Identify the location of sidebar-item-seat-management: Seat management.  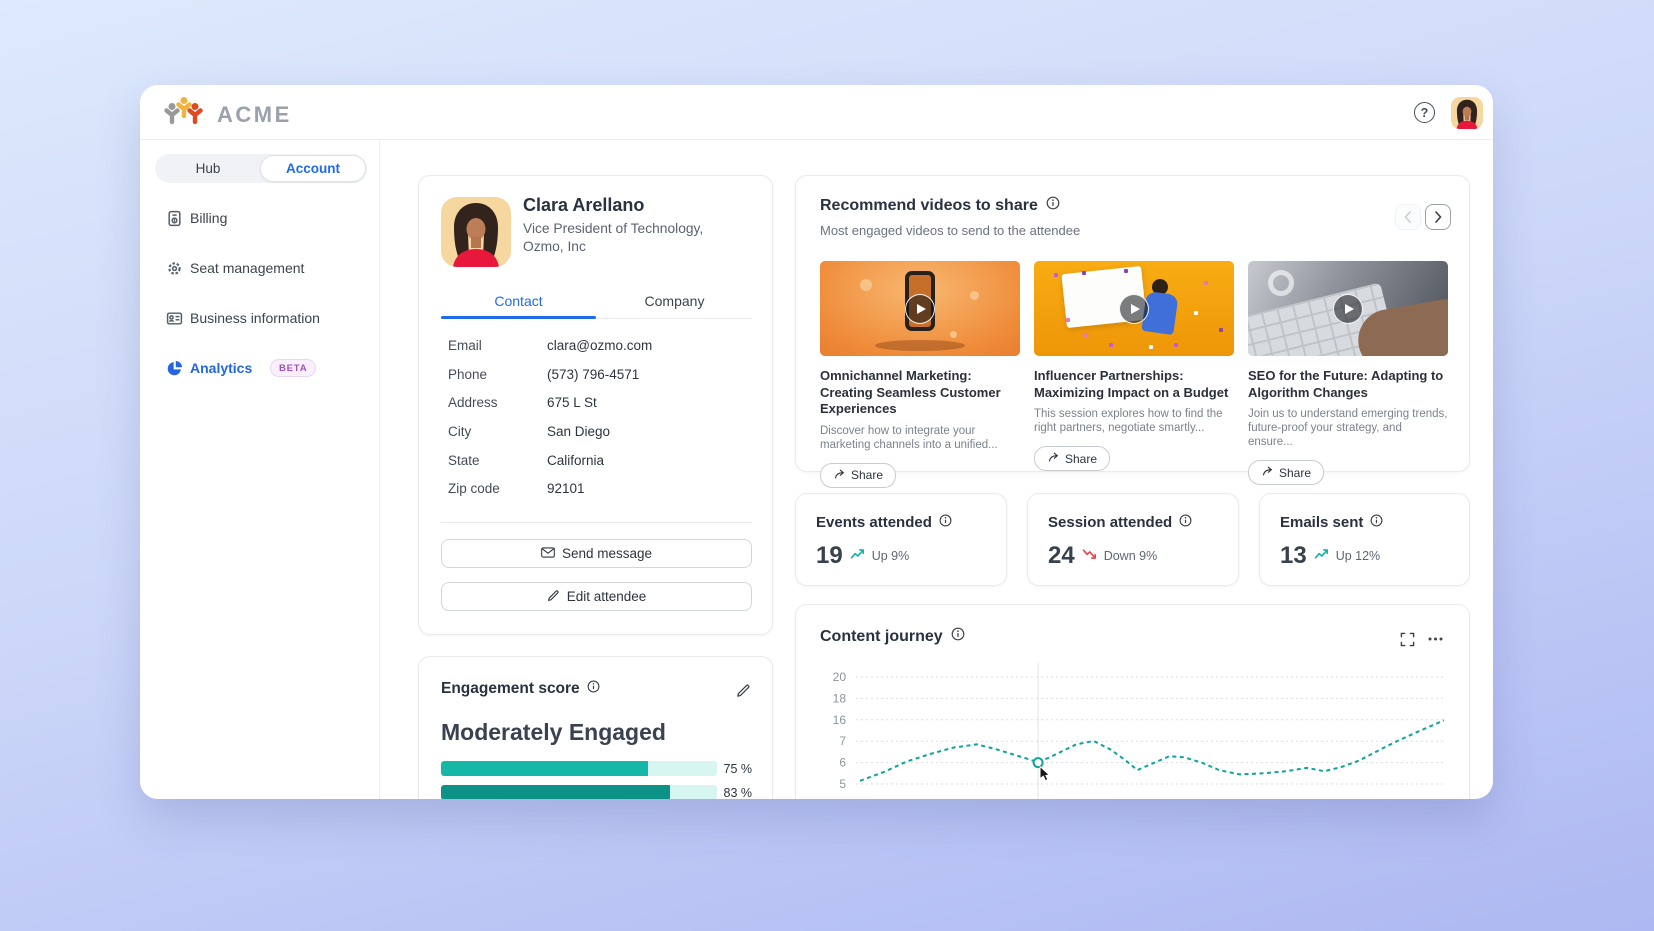
(259, 268).